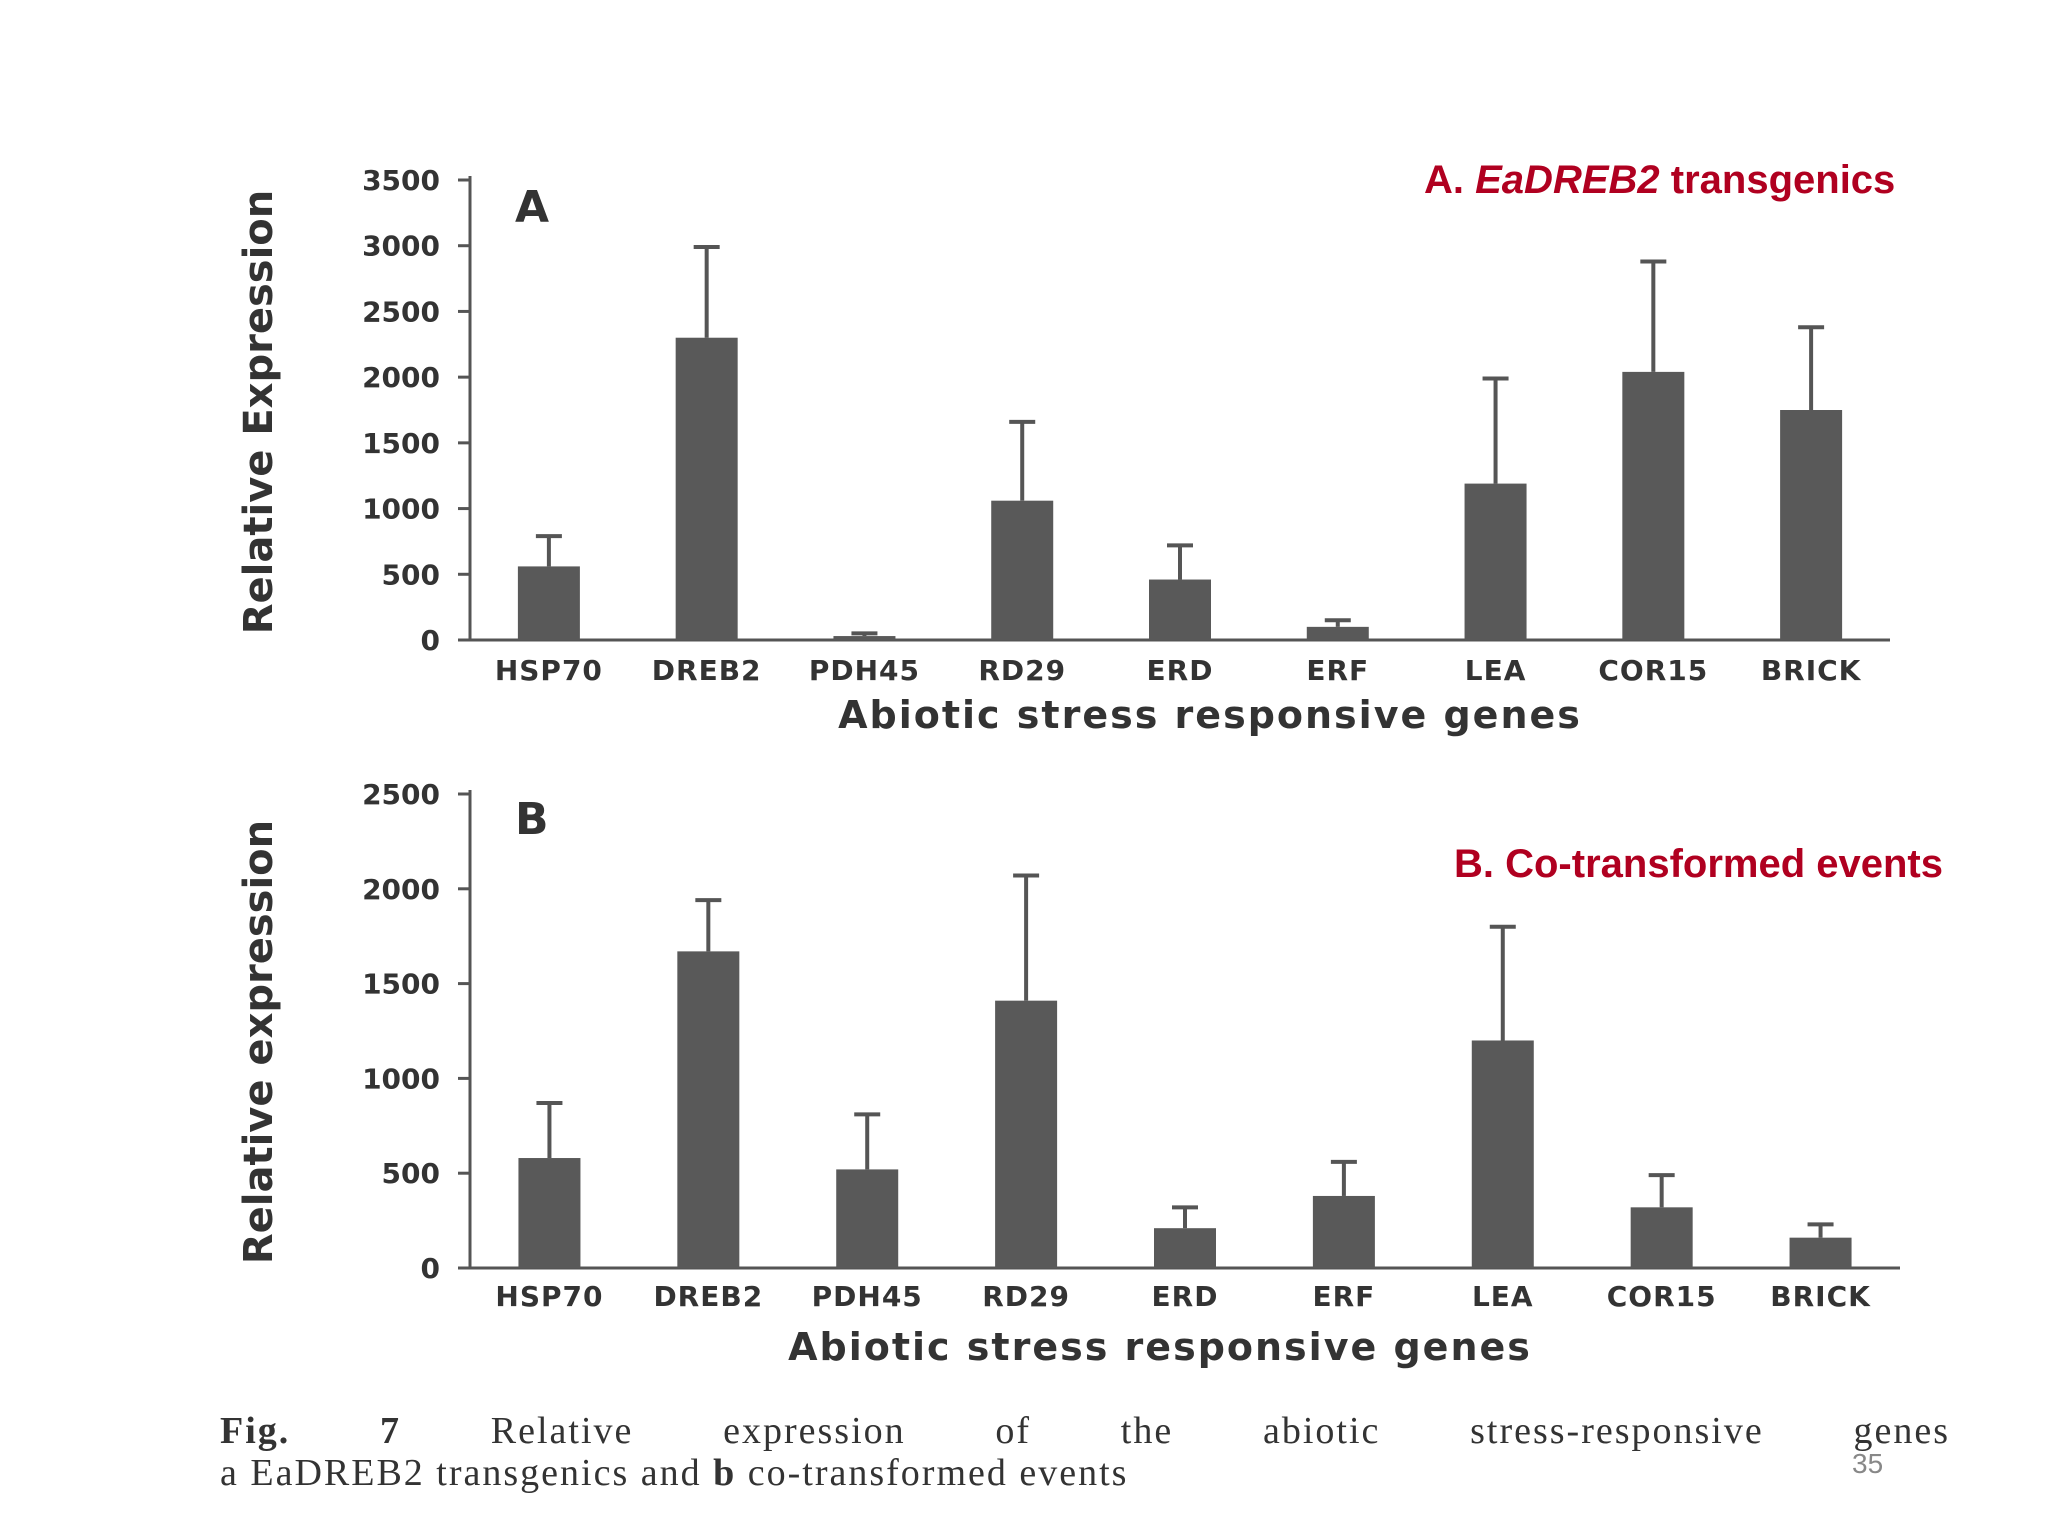 The width and height of the screenshot is (2048, 1536). Describe the element at coordinates (259, 412) in the screenshot. I see `chart-a-y-axis-title: Relative Expression` at that location.